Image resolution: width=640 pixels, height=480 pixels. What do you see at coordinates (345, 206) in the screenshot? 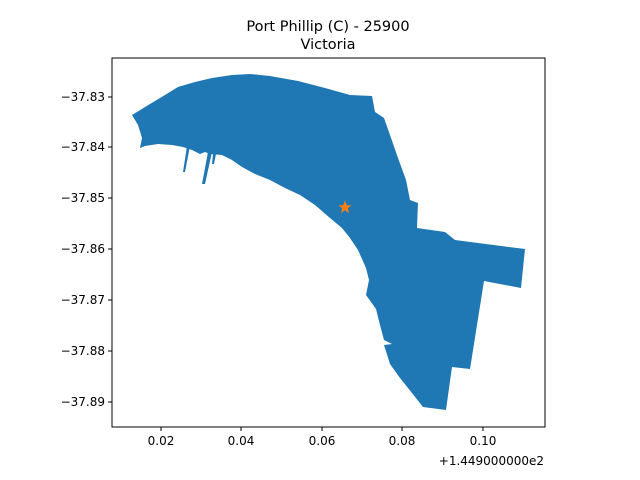
I see `location-star-icon` at bounding box center [345, 206].